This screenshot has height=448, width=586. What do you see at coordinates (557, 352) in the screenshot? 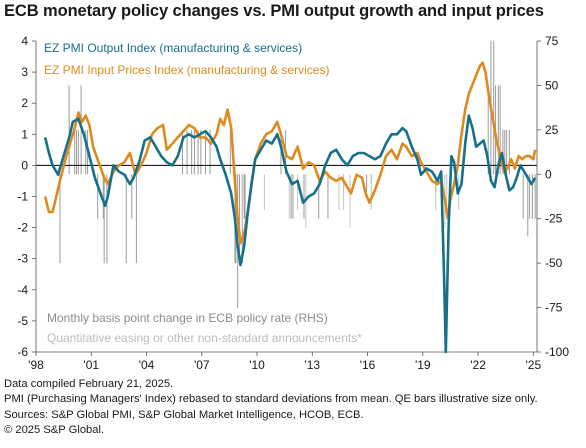
I see `right-tick-label: -100` at bounding box center [557, 352].